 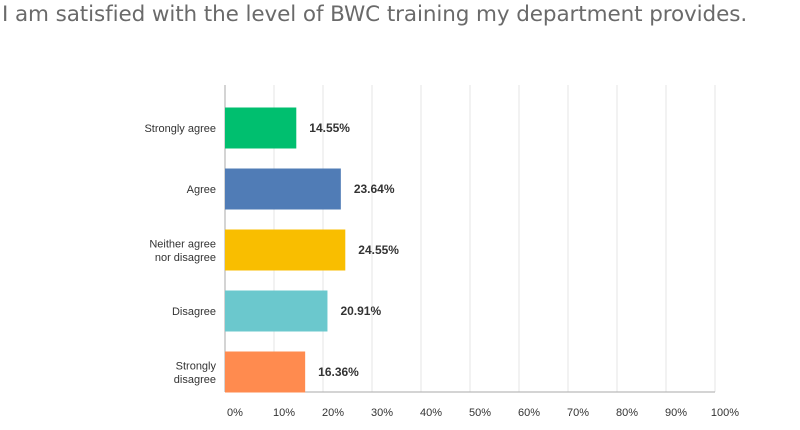 I want to click on x-tick-label: 30%, so click(x=382, y=413).